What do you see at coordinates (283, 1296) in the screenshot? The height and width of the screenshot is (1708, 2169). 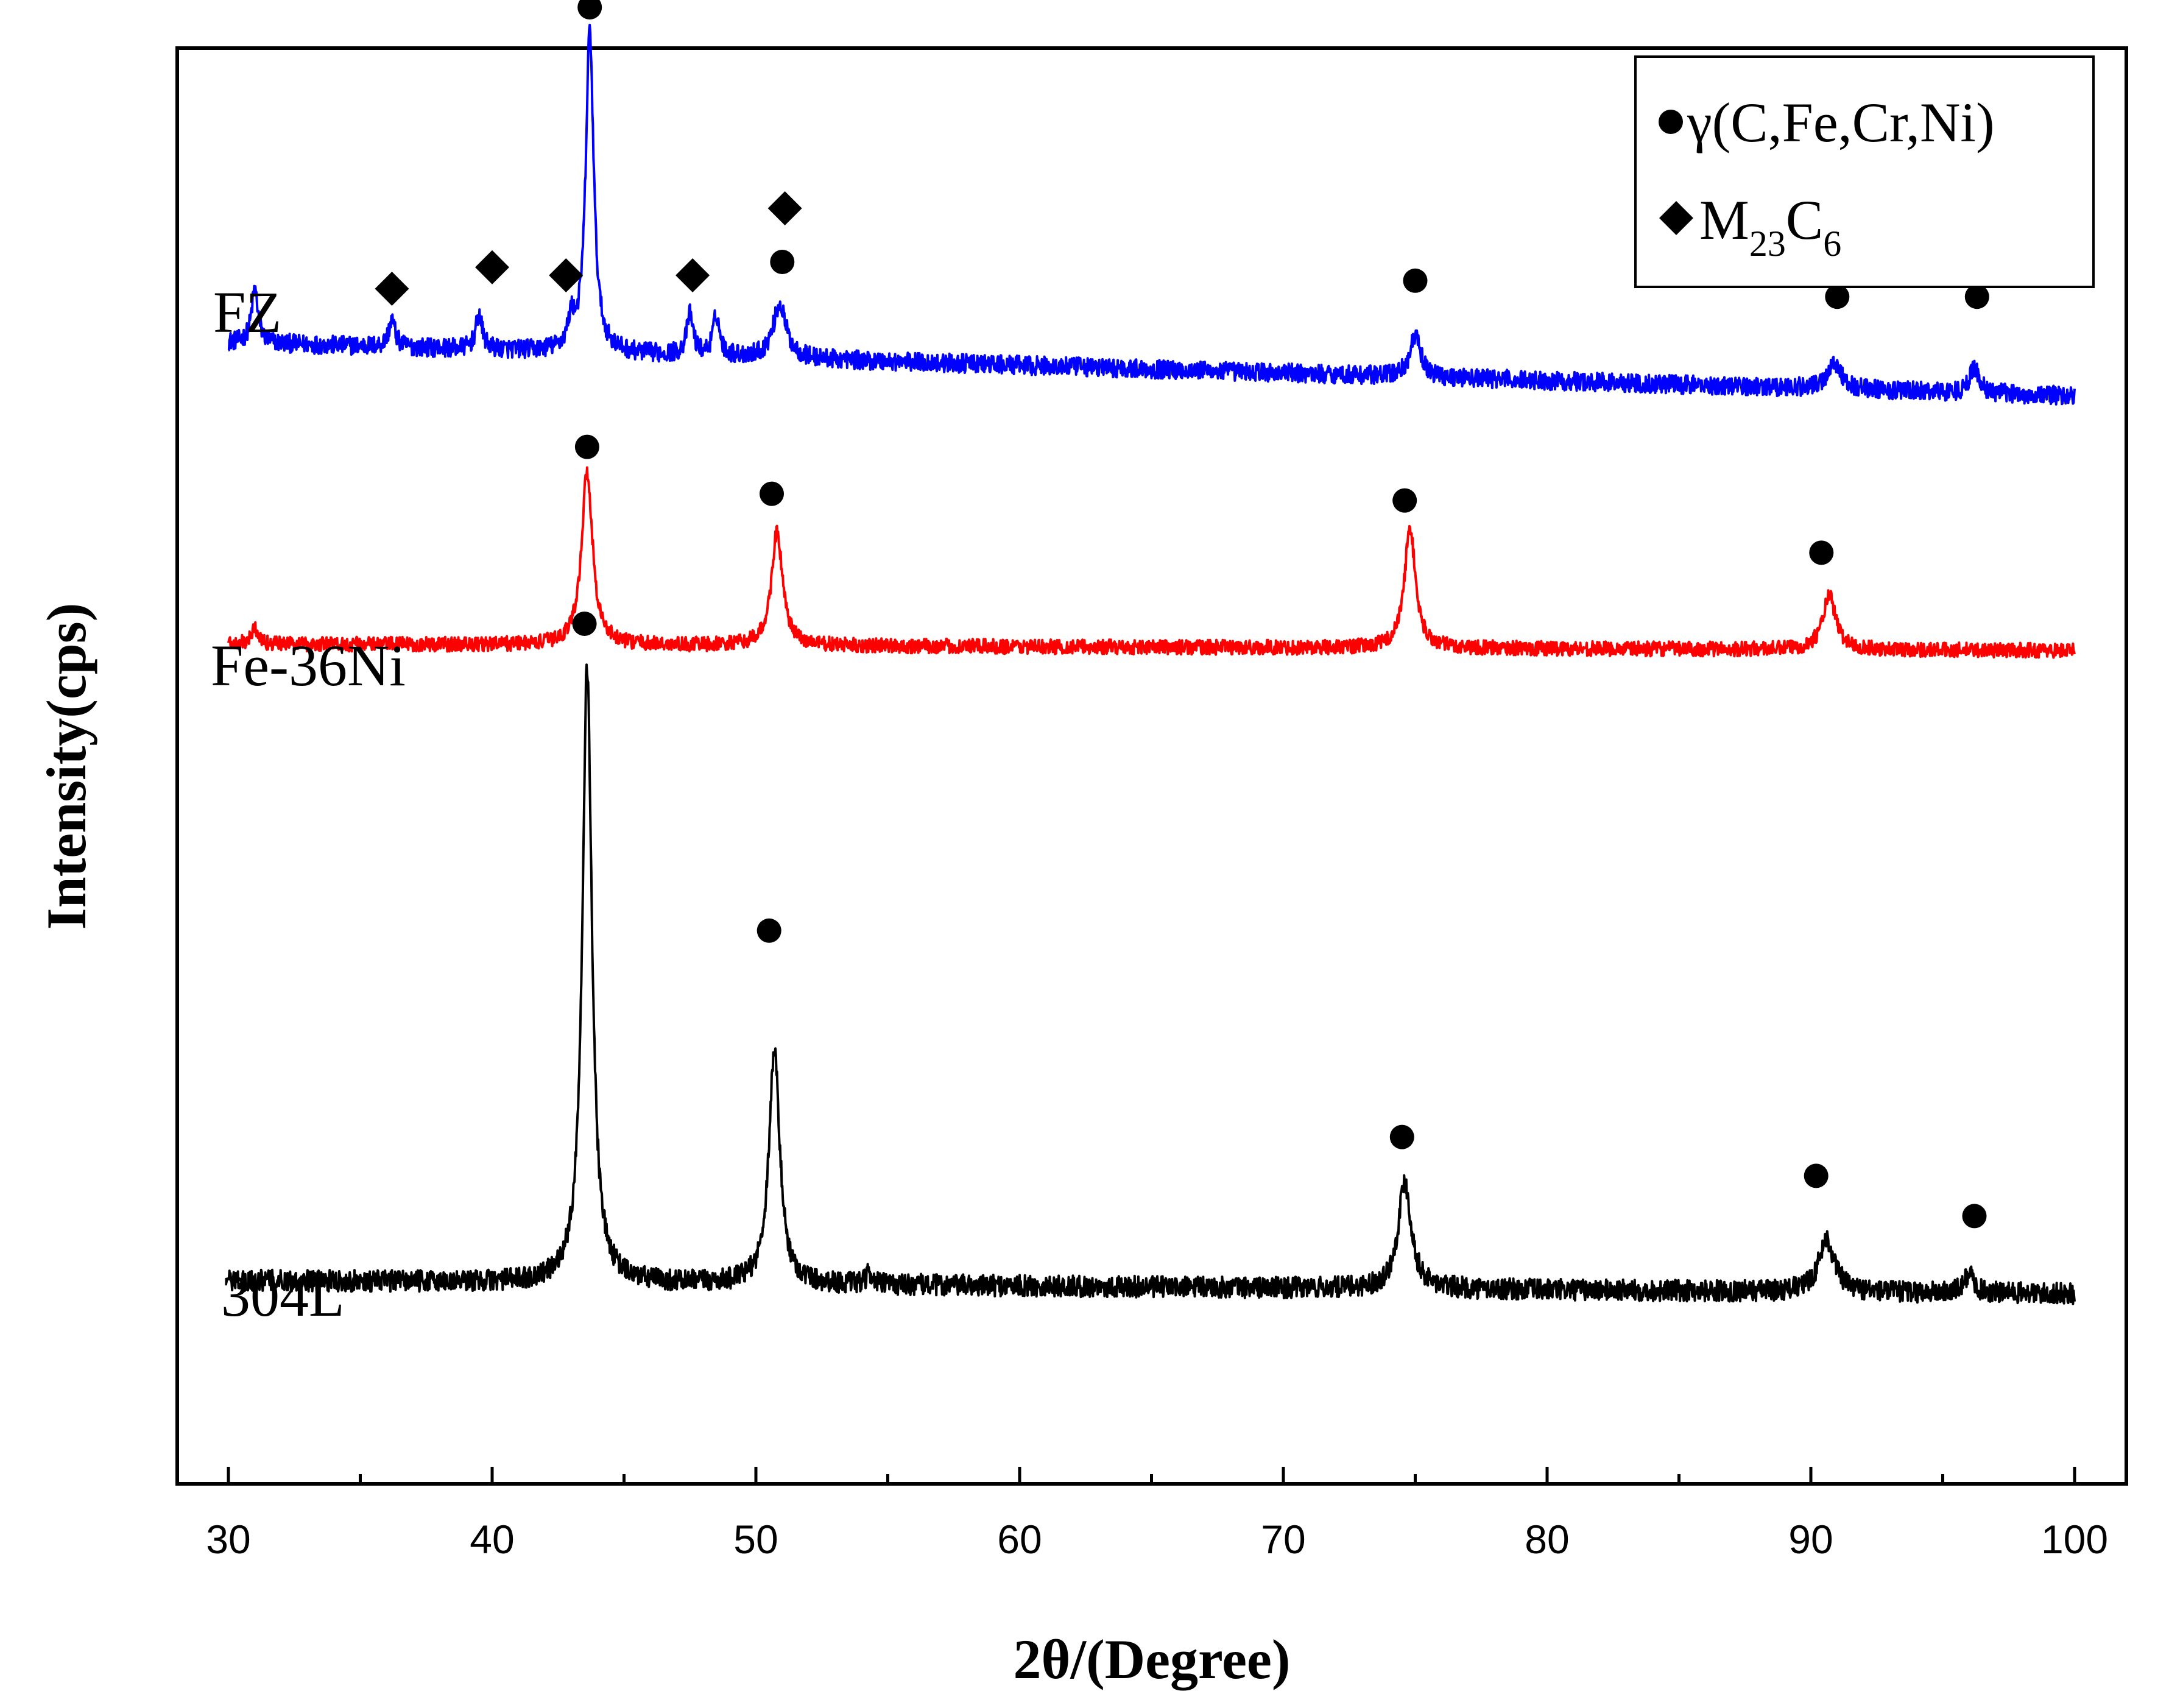 I see `series-label-304l: 304L` at bounding box center [283, 1296].